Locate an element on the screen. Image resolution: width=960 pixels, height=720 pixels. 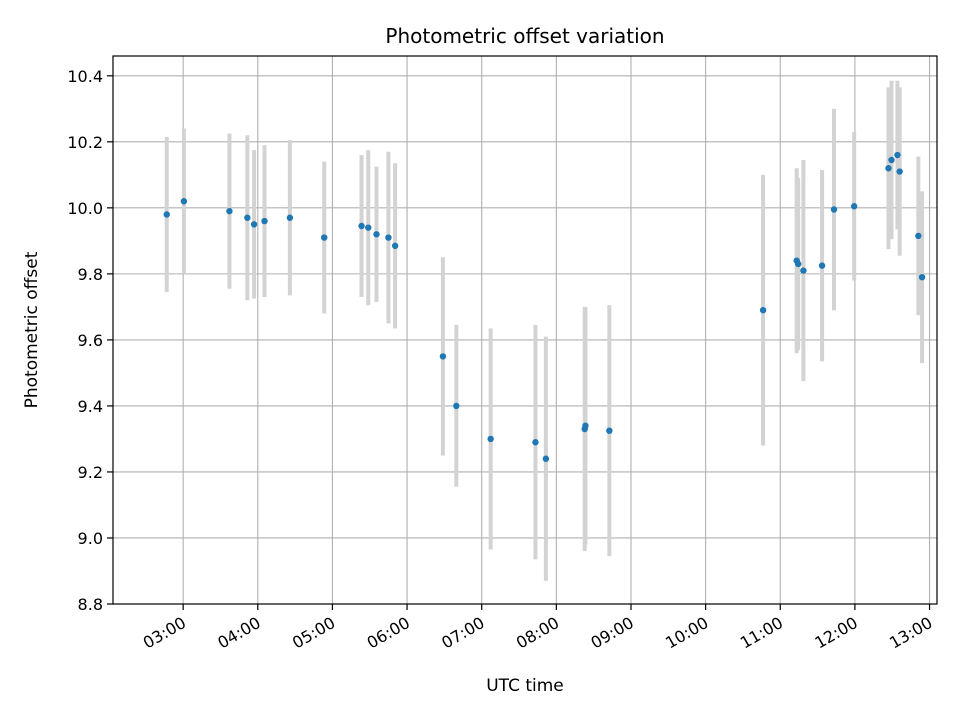
y-tick-label: 9.4 is located at coordinates (90, 406).